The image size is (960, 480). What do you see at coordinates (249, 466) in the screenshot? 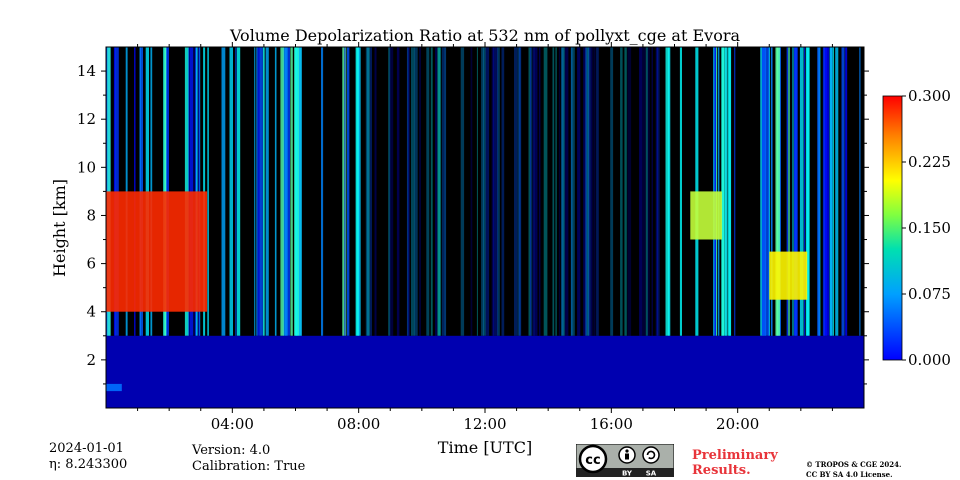
I see `calibration-text: Calibration: True` at bounding box center [249, 466].